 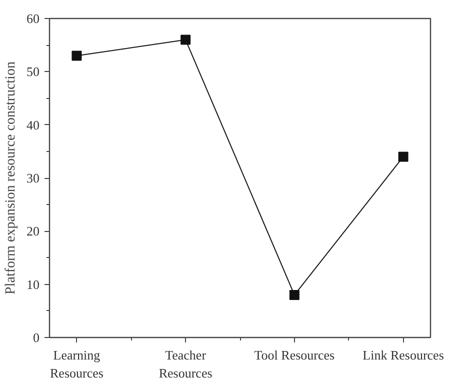 I want to click on x-tick-label: Tool Resources, so click(x=294, y=355).